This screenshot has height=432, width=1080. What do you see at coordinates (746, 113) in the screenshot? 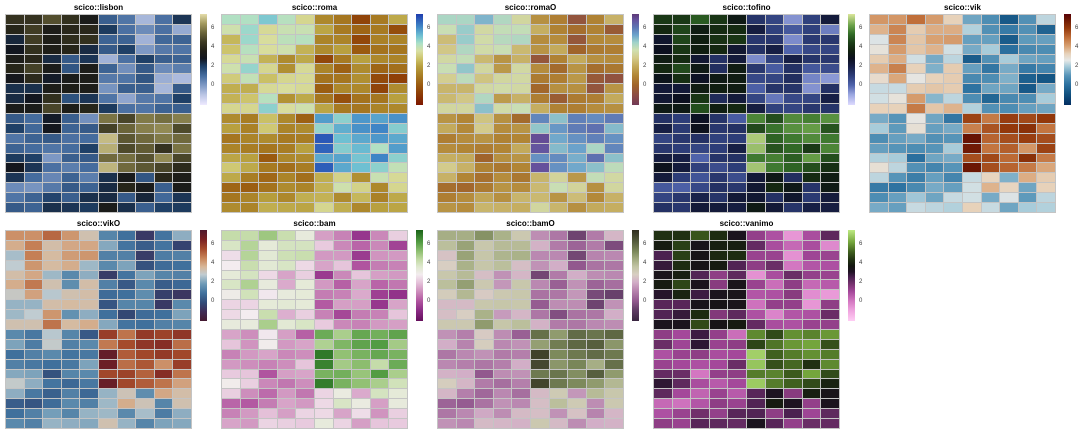
I see `heatmap-grid` at bounding box center [746, 113].